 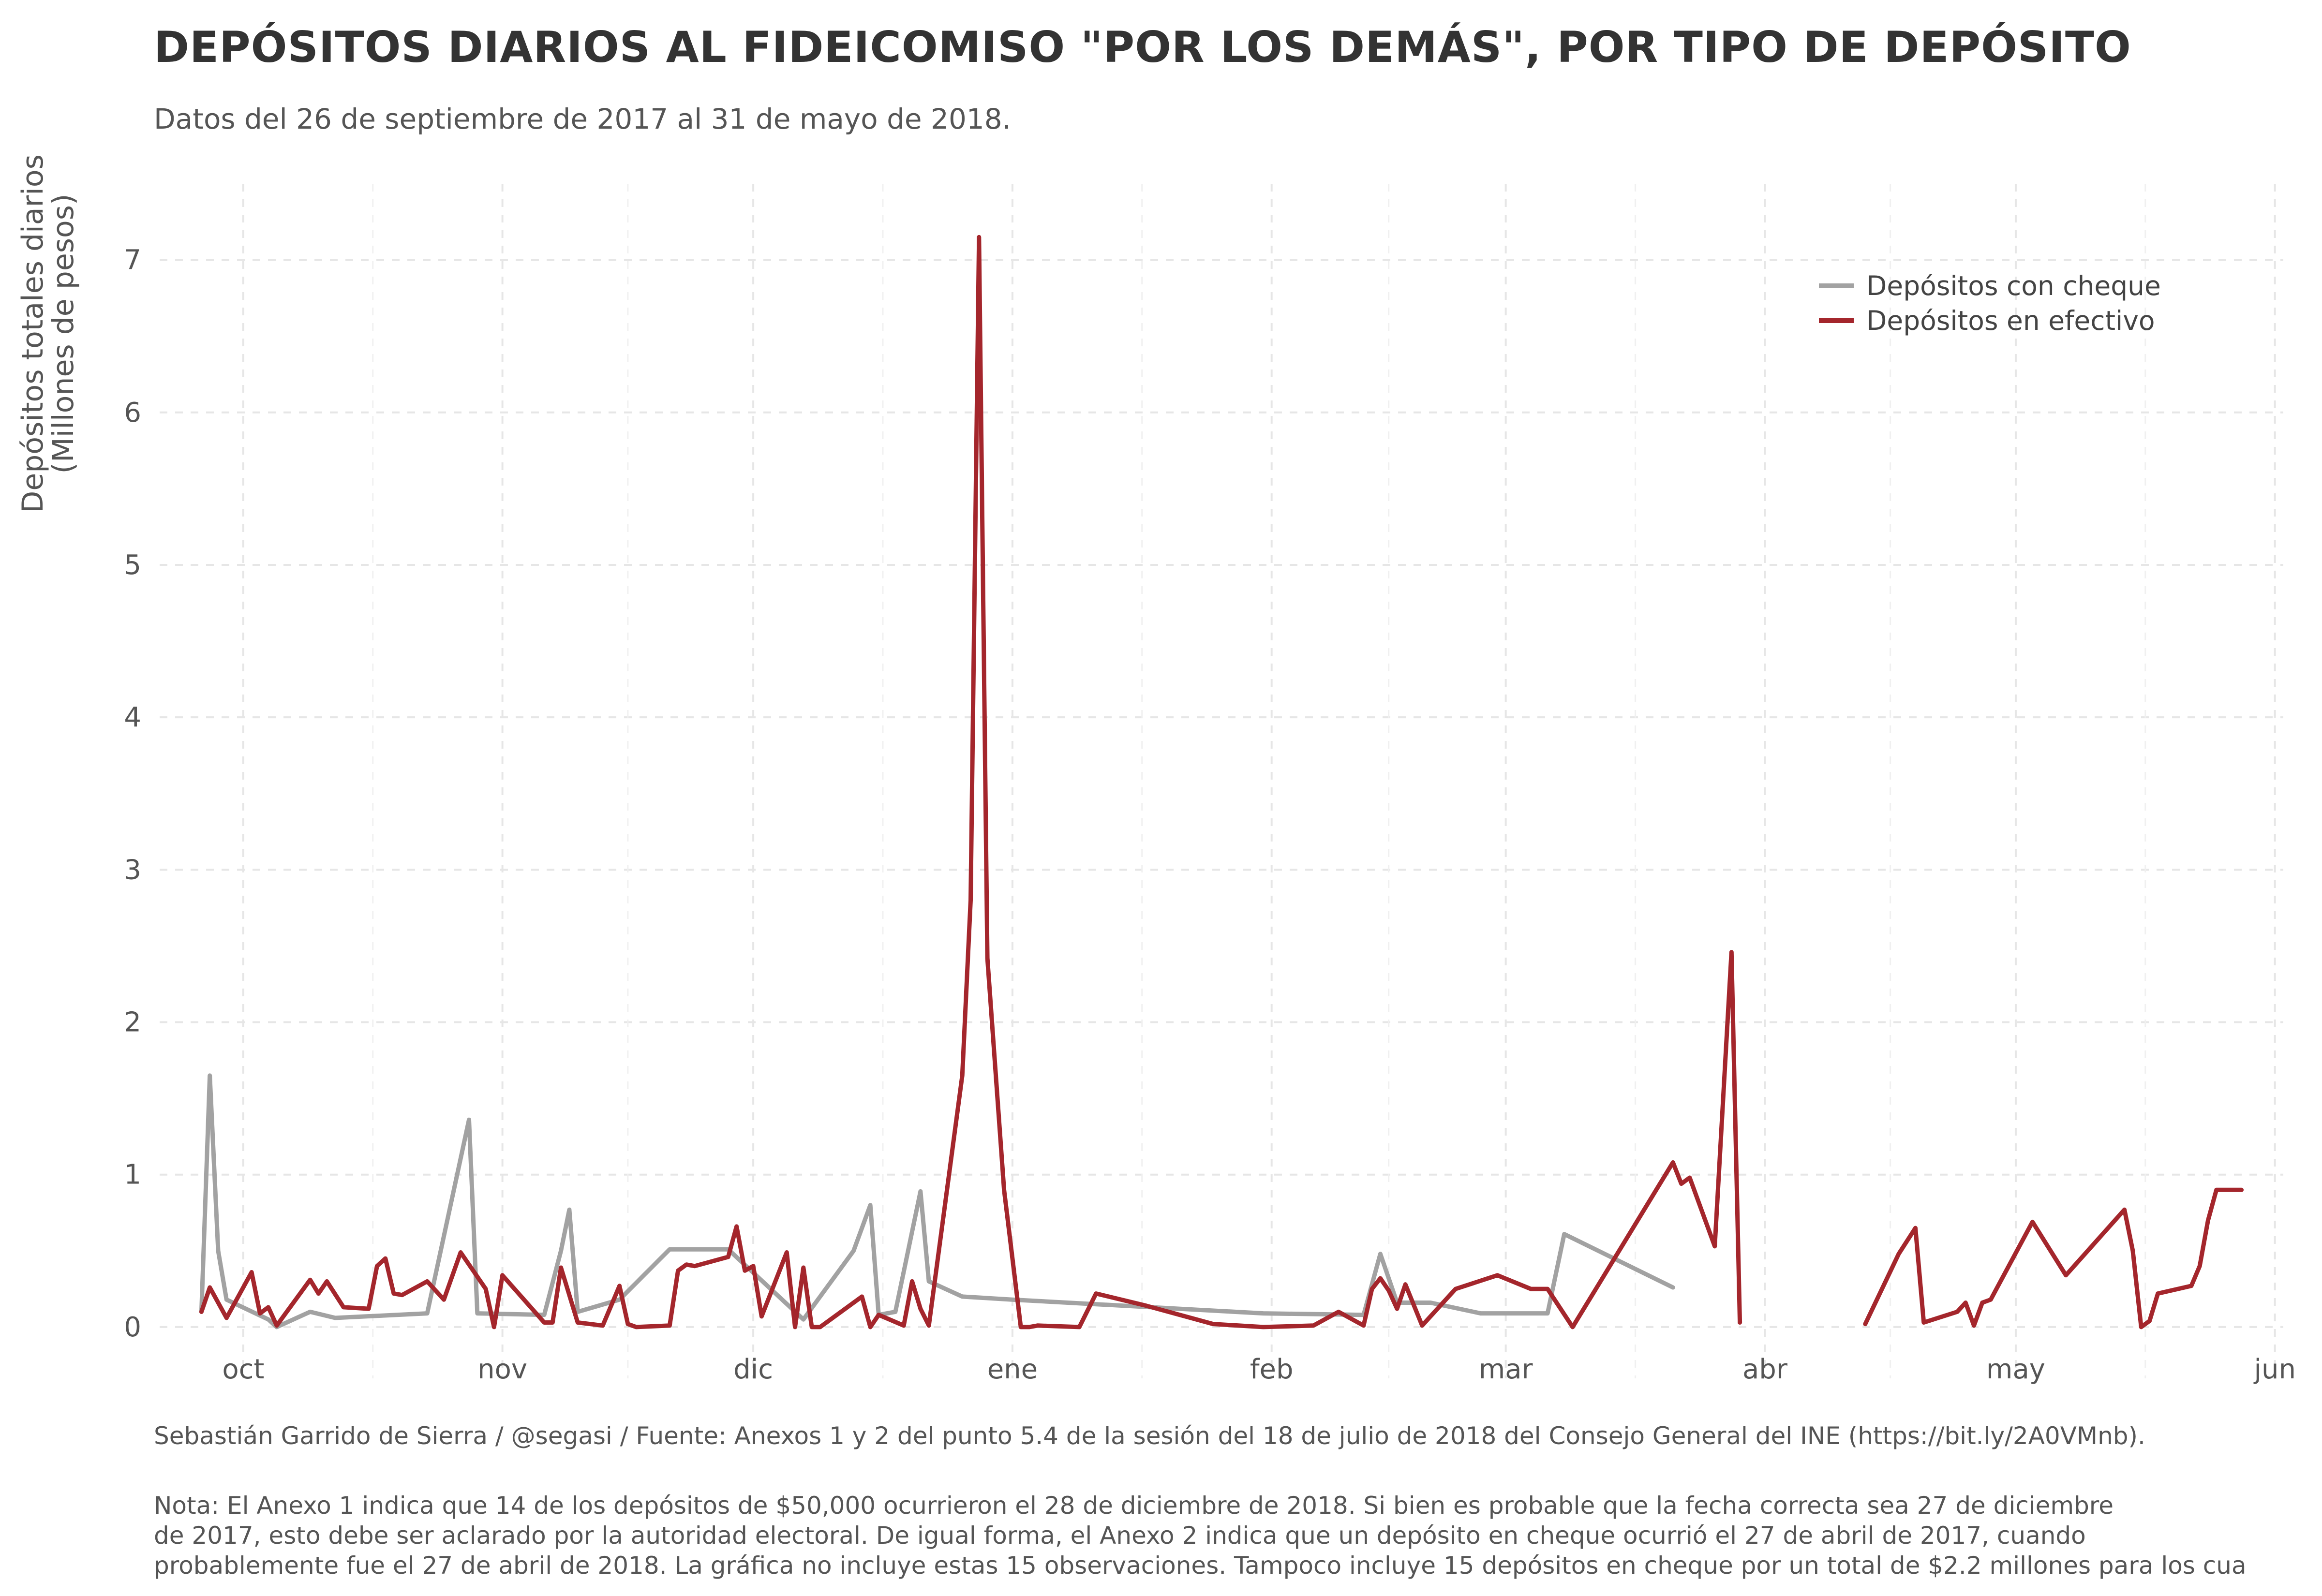 What do you see at coordinates (132, 717) in the screenshot?
I see `y-tick-label: 4` at bounding box center [132, 717].